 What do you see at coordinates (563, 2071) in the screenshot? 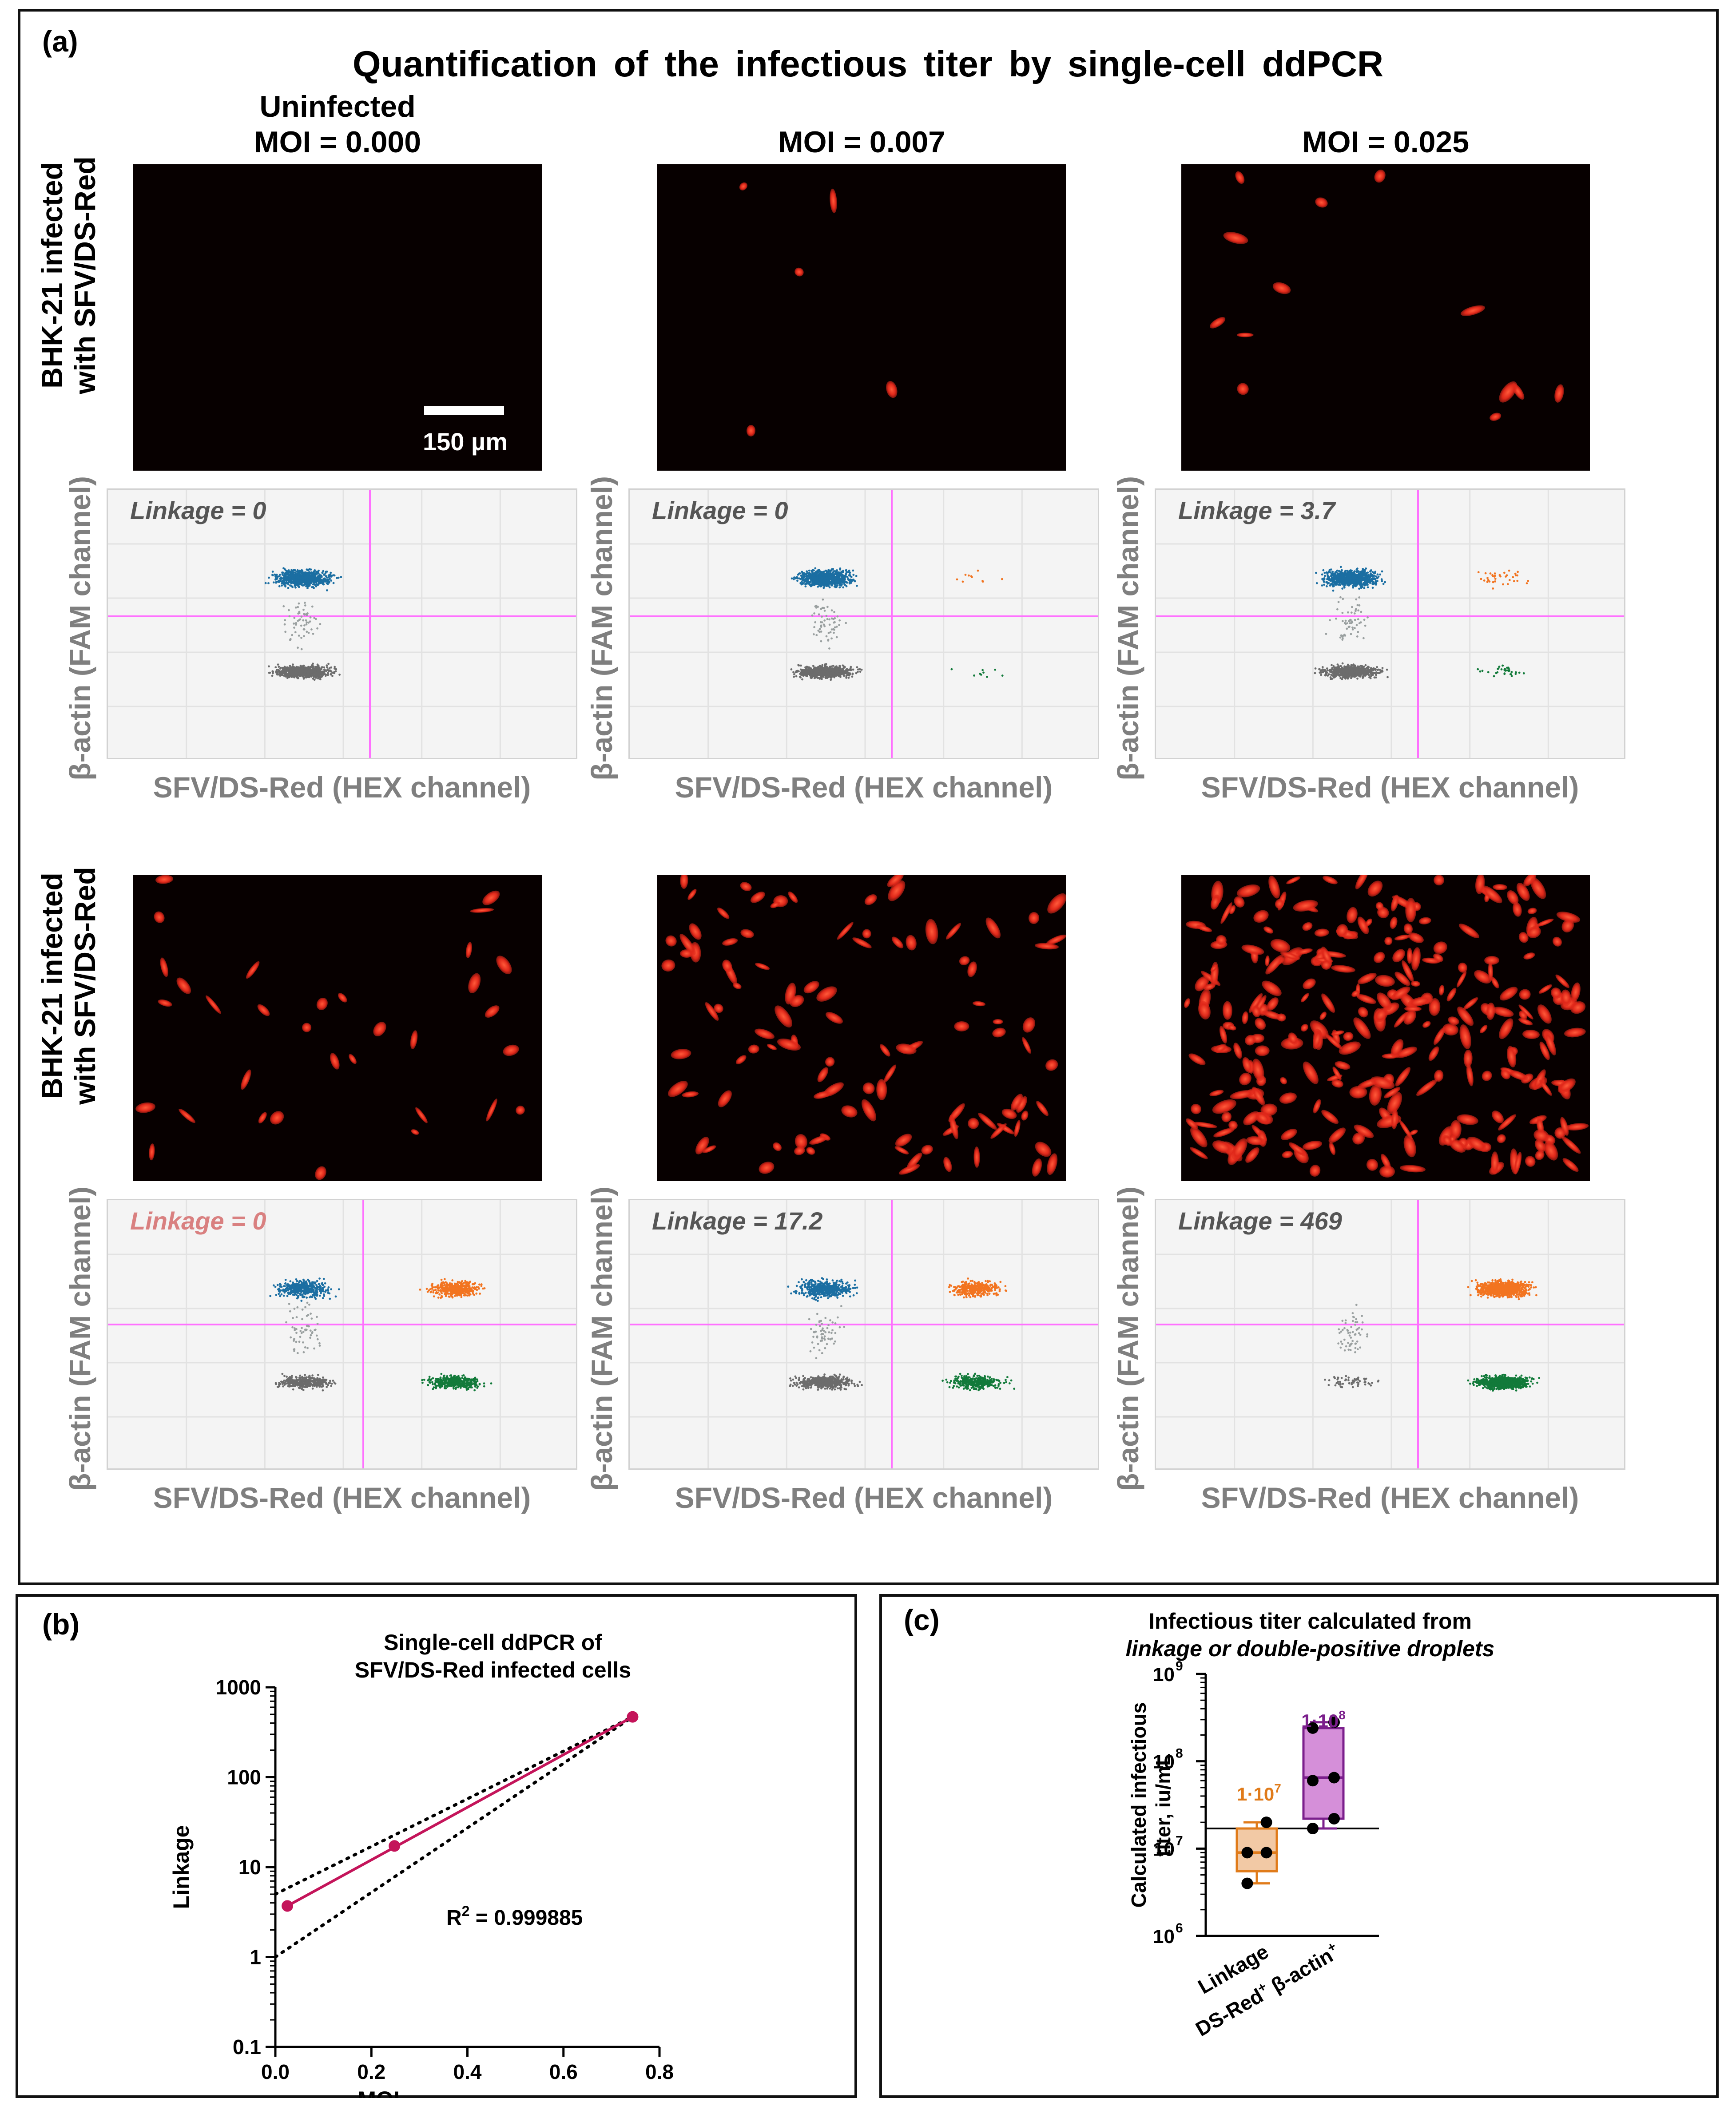
I see `x-tick-label: 0.6` at bounding box center [563, 2071].